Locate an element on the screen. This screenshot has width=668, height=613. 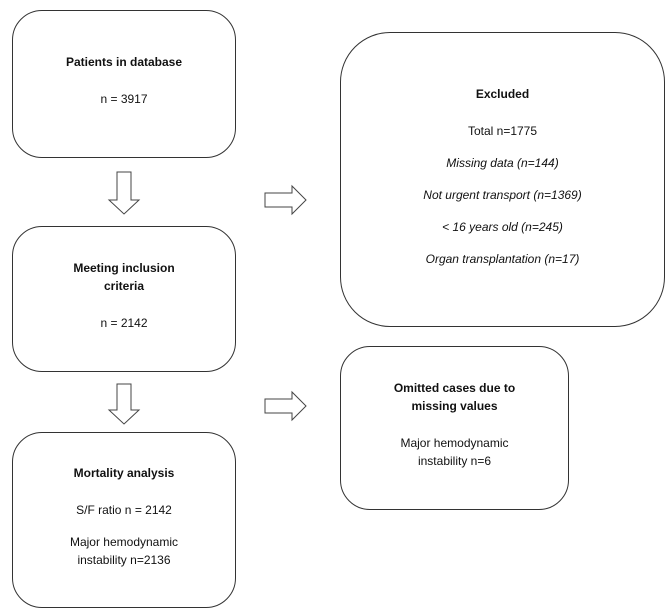
node-title: Excluded is located at coordinates (502, 93).